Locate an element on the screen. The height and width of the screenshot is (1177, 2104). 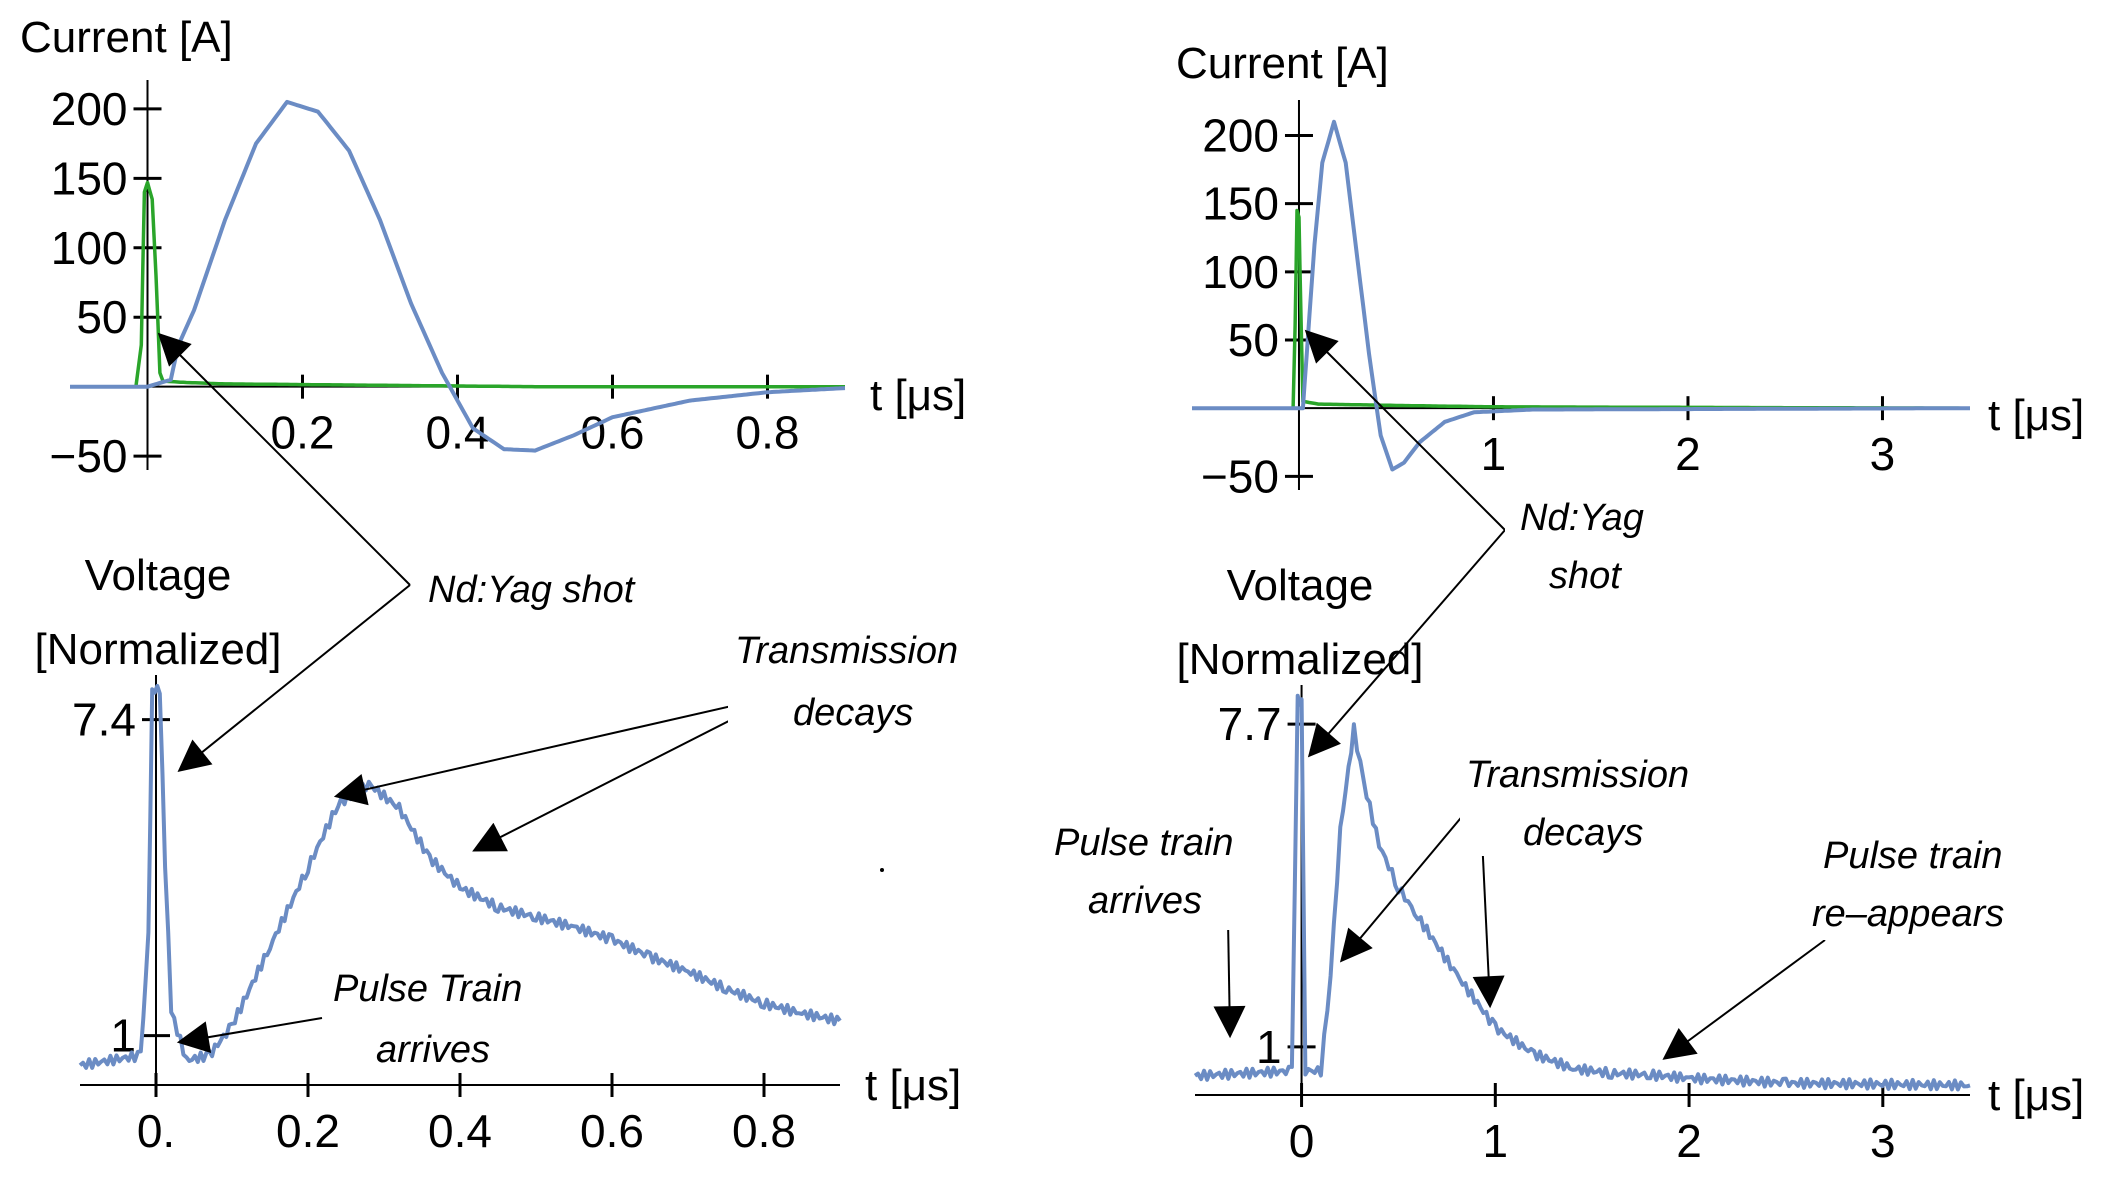
x-tick-label: 0 is located at coordinates (1302, 1141).